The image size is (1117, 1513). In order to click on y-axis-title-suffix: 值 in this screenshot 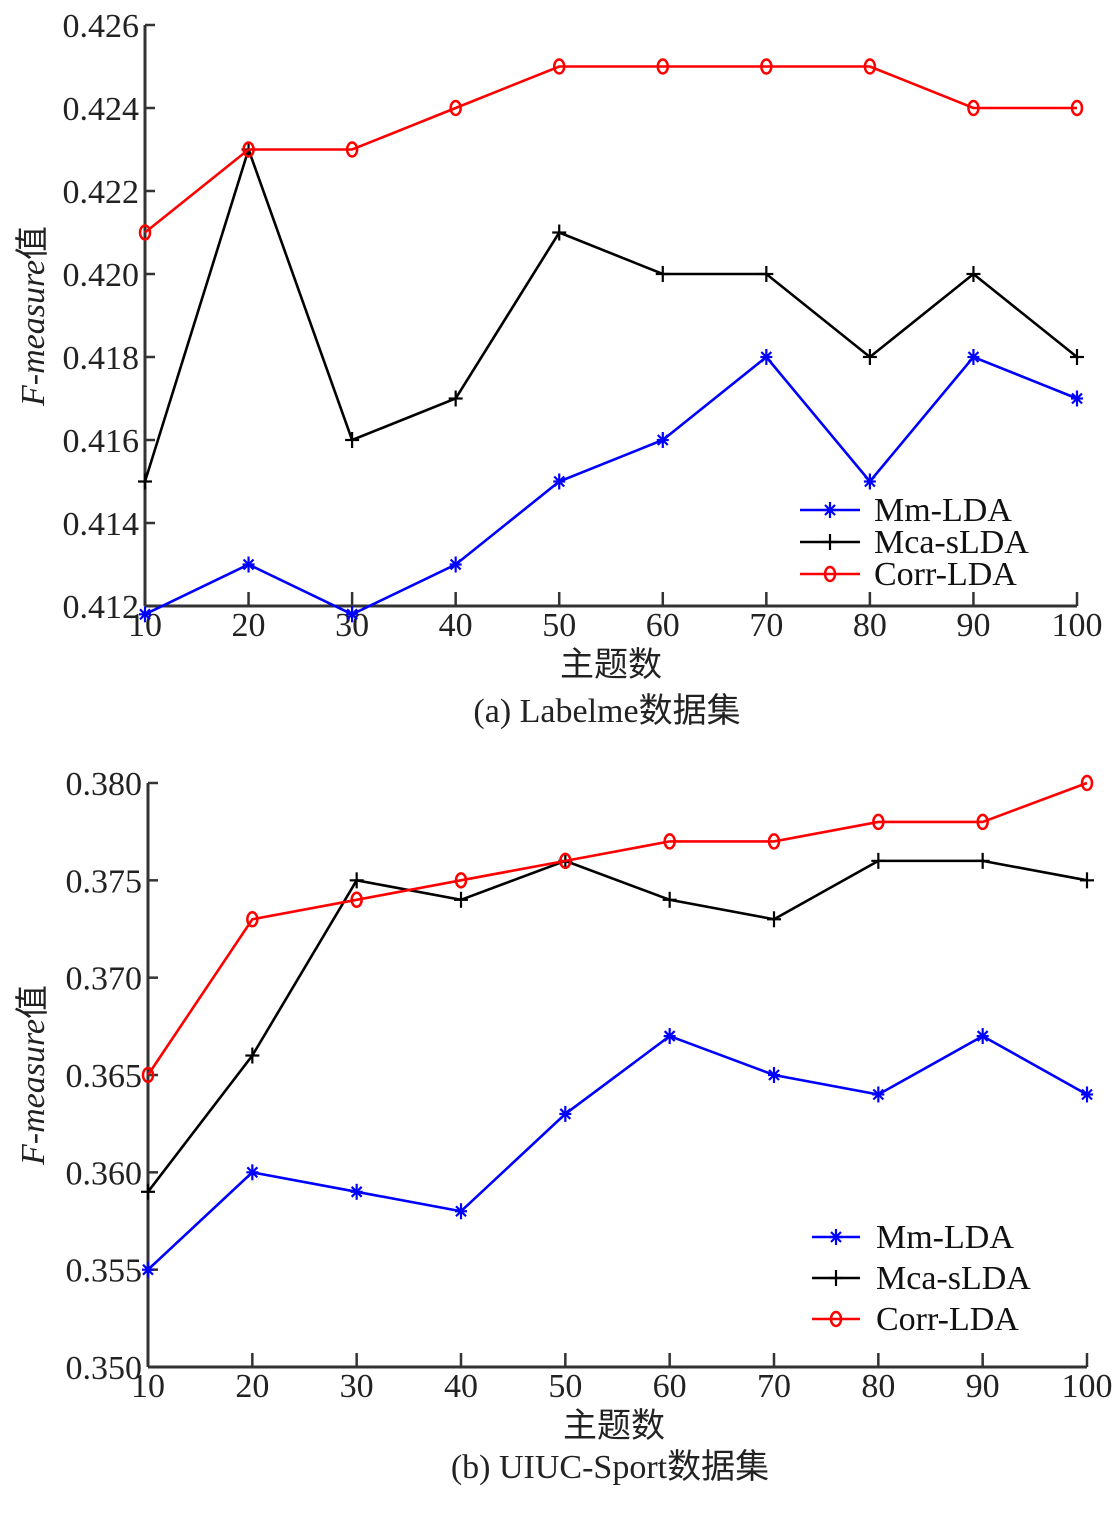, I will do `click(33, 1002)`.